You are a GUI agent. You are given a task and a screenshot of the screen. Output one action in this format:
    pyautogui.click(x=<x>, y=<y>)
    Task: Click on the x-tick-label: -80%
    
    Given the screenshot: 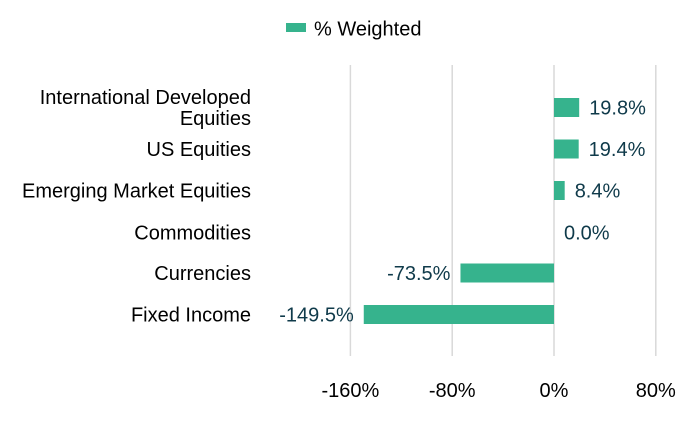 What is the action you would take?
    pyautogui.click(x=452, y=391)
    